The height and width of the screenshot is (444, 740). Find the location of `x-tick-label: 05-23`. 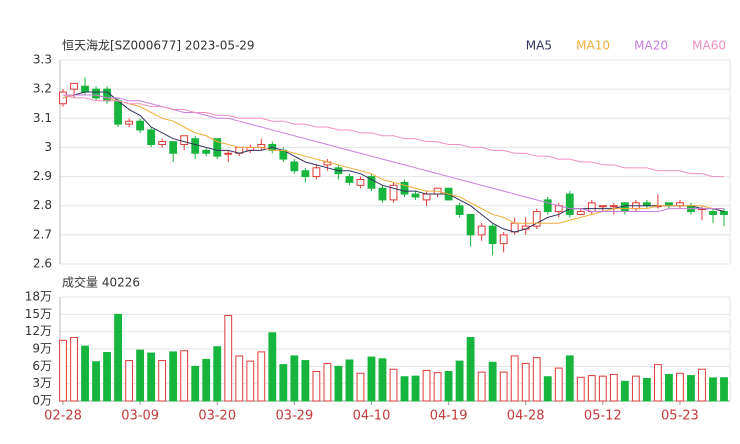

x-tick-label: 05-23 is located at coordinates (680, 416).